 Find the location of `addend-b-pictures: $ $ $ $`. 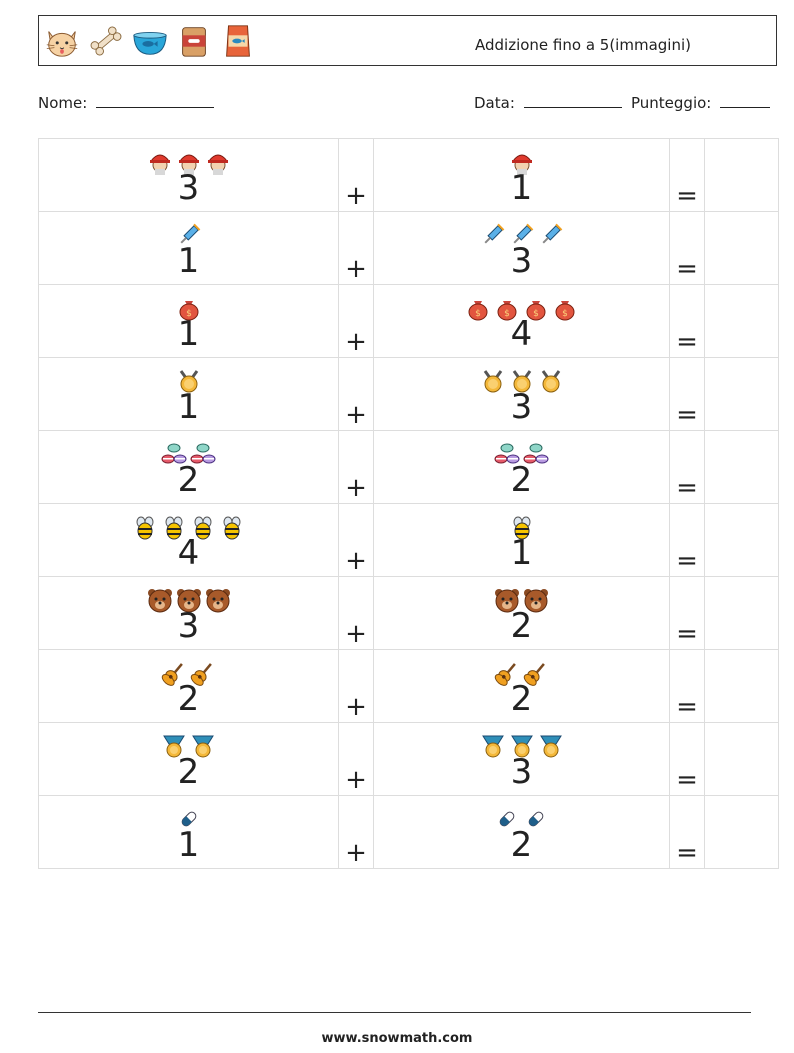

addend-b-pictures: $ $ $ $ is located at coordinates (521, 308).